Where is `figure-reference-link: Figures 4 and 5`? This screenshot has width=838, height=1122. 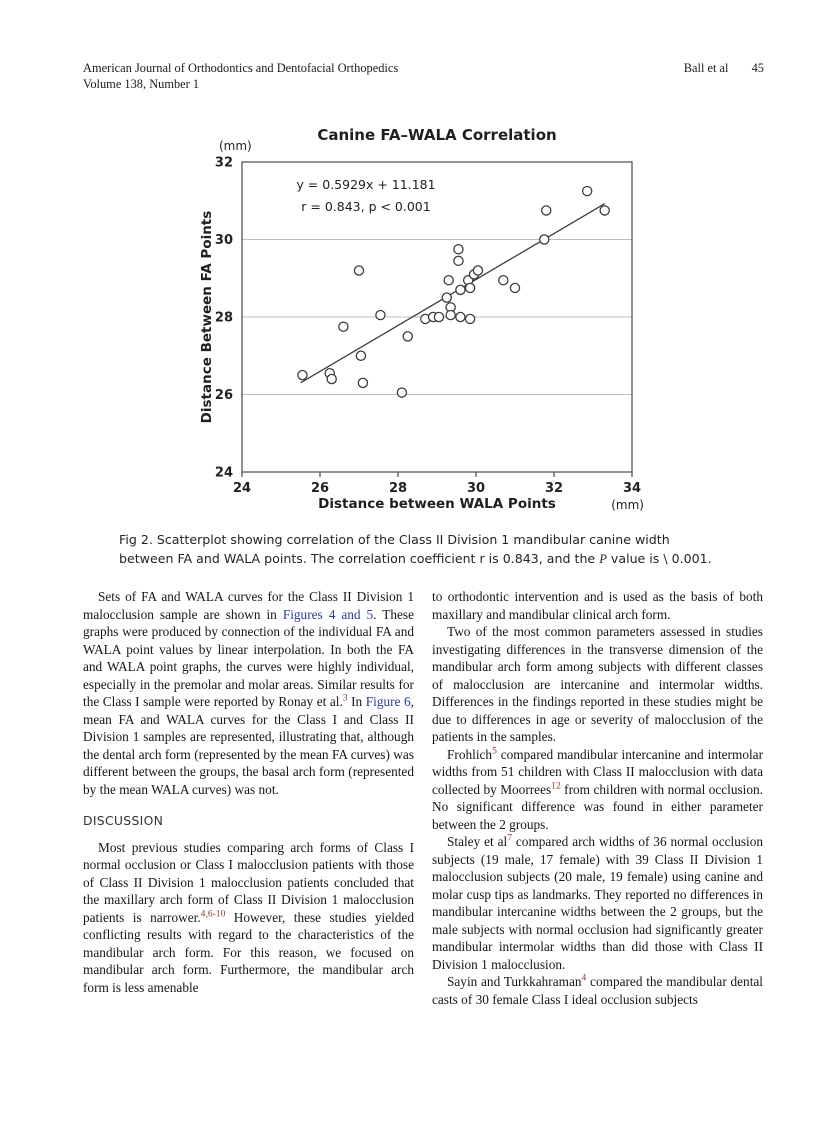
figure-reference-link: Figures 4 and 5 is located at coordinates (328, 614).